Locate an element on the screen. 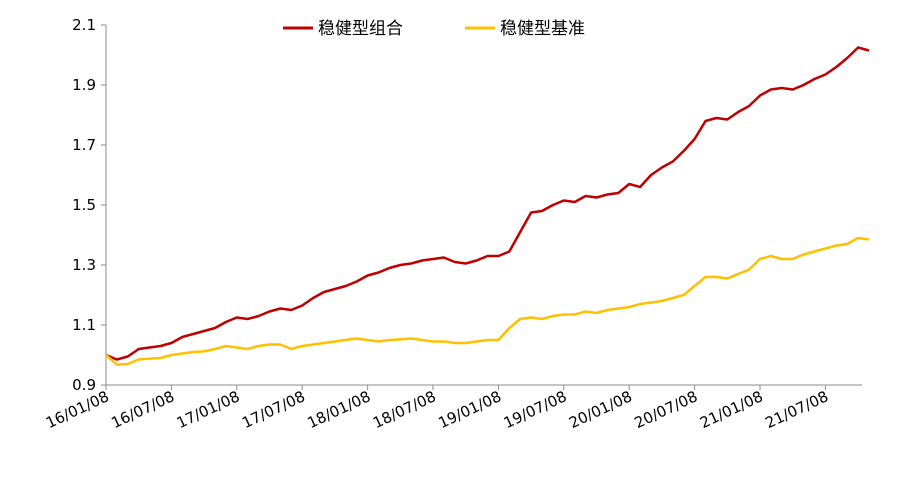  legend-label-benchmark: 稳健型基准 is located at coordinates (542, 29).